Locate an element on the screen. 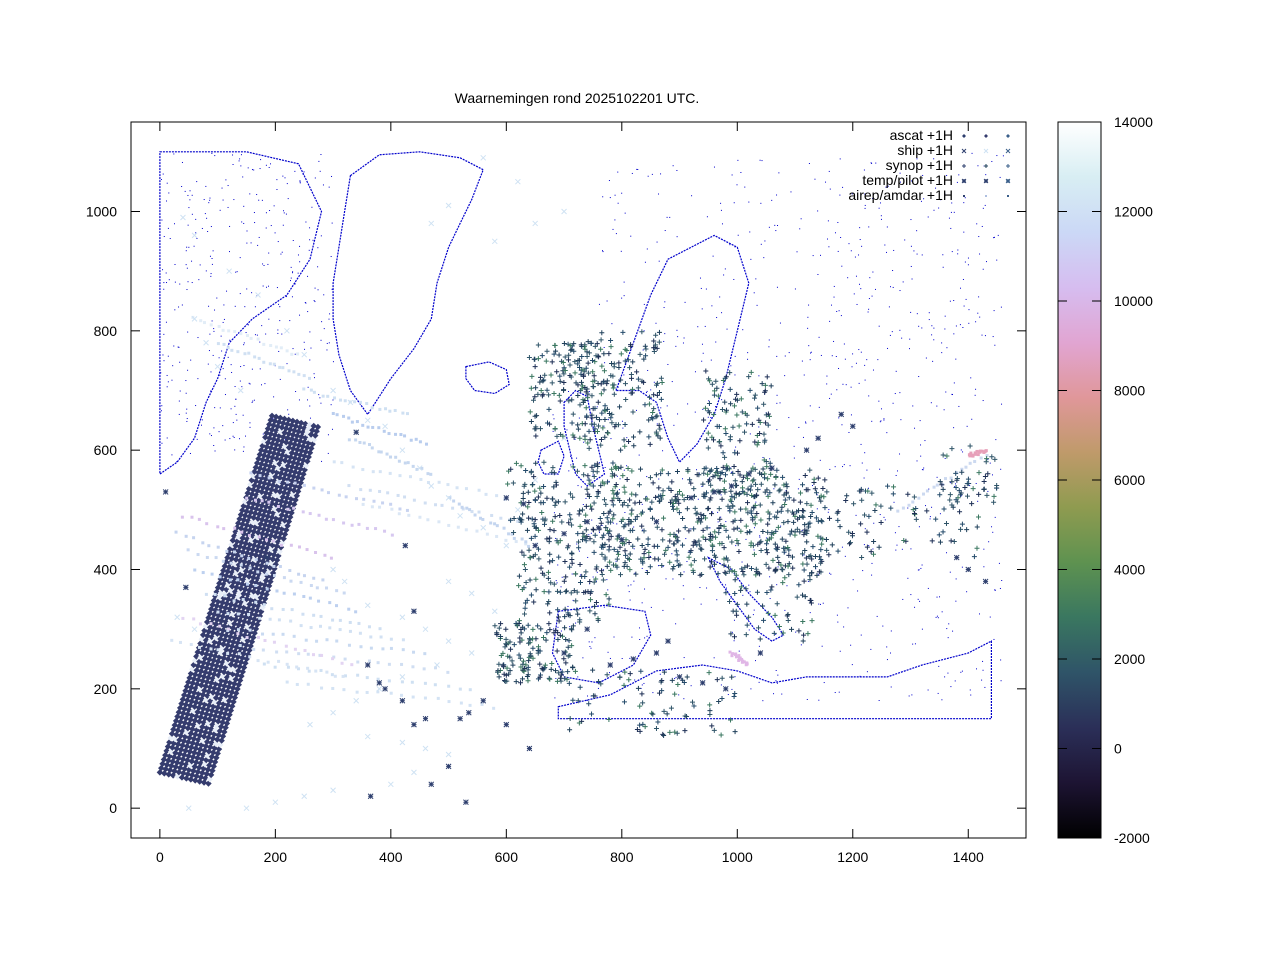 This screenshot has width=1280, height=960. legend-marker is located at coordinates (964, 151).